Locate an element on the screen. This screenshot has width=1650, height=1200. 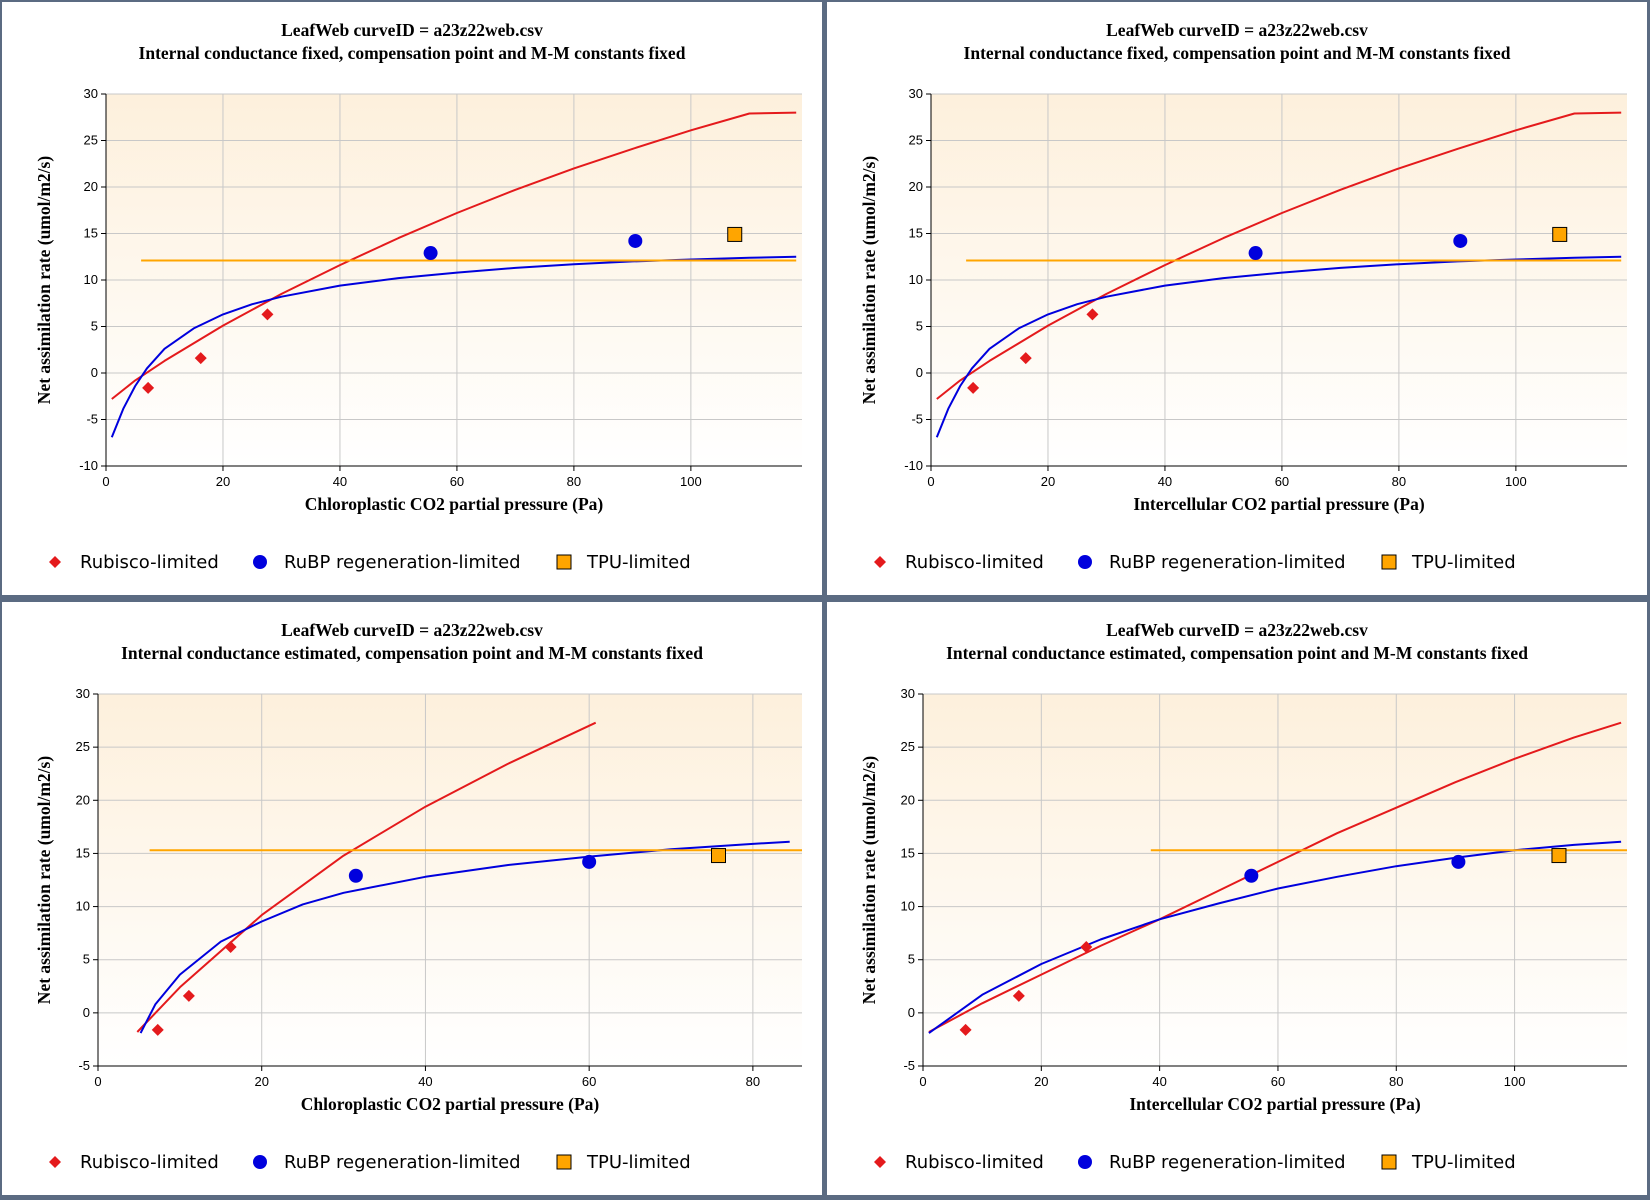
x-tick-label: 20 is located at coordinates (261, 1081).